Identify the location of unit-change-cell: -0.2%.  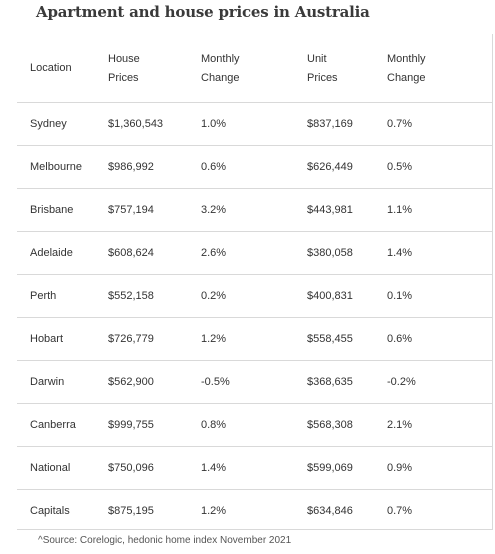
(401, 381).